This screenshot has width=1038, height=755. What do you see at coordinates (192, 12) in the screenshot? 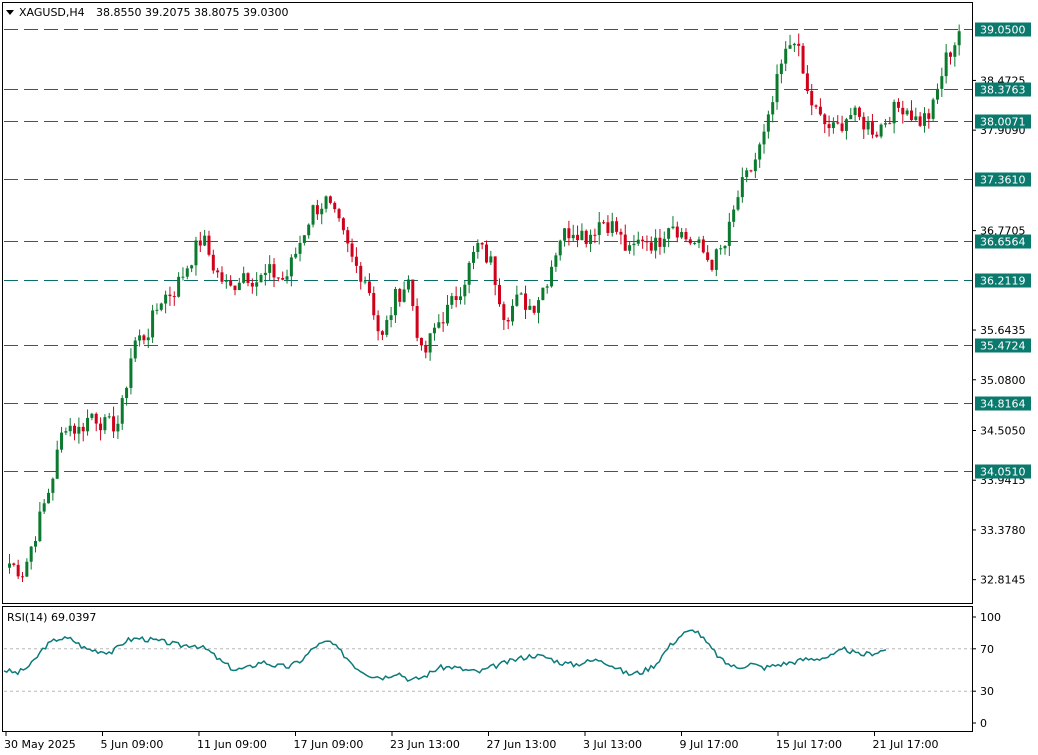
I see `chart-ohlc: 38.8550 39.2075 38.8075 39.0300` at bounding box center [192, 12].